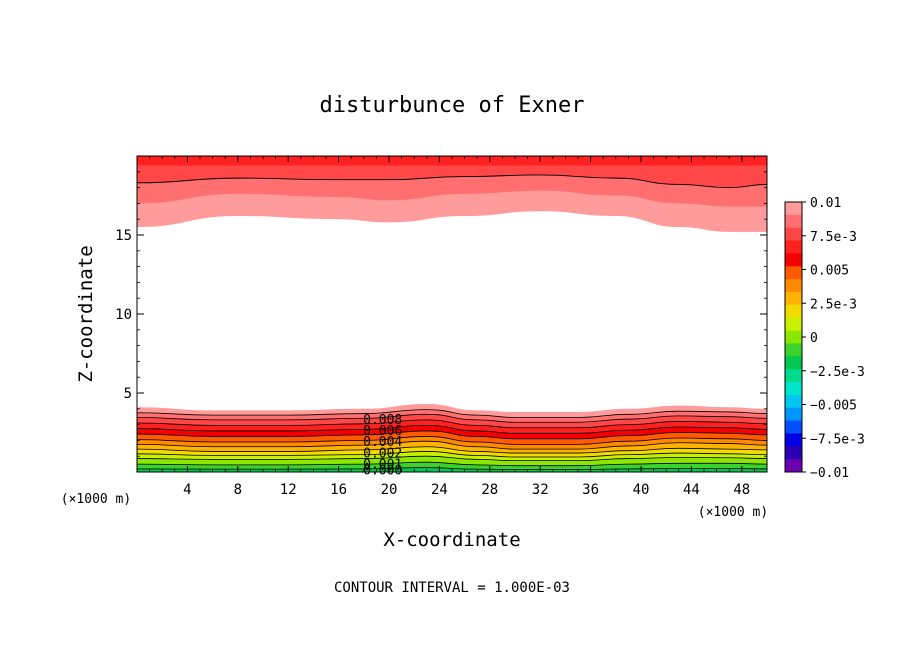  What do you see at coordinates (123, 236) in the screenshot?
I see `z-tick-label-2: 15` at bounding box center [123, 236].